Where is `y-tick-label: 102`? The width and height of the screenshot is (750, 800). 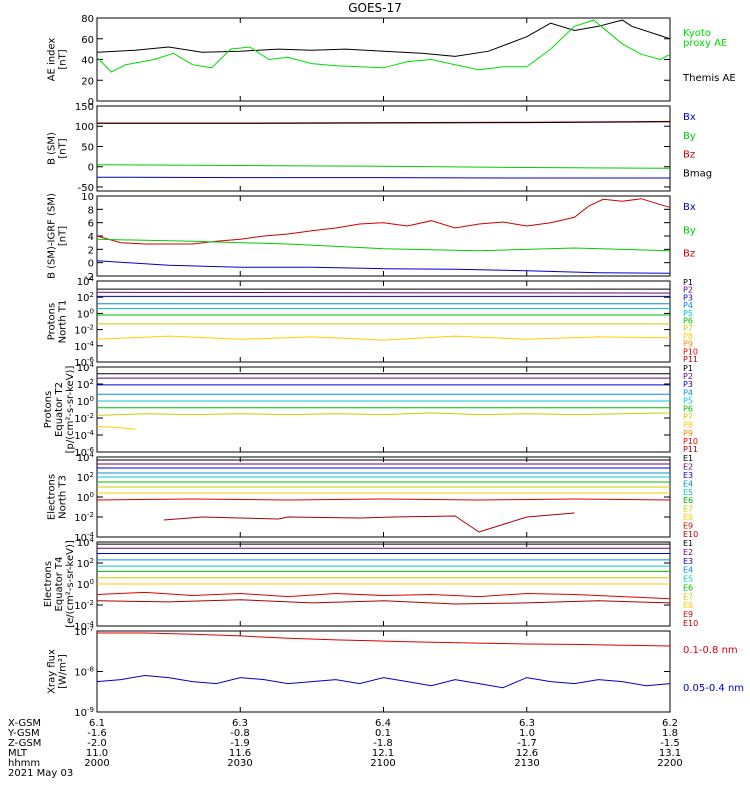 y-tick-label: 102 is located at coordinates (85, 297).